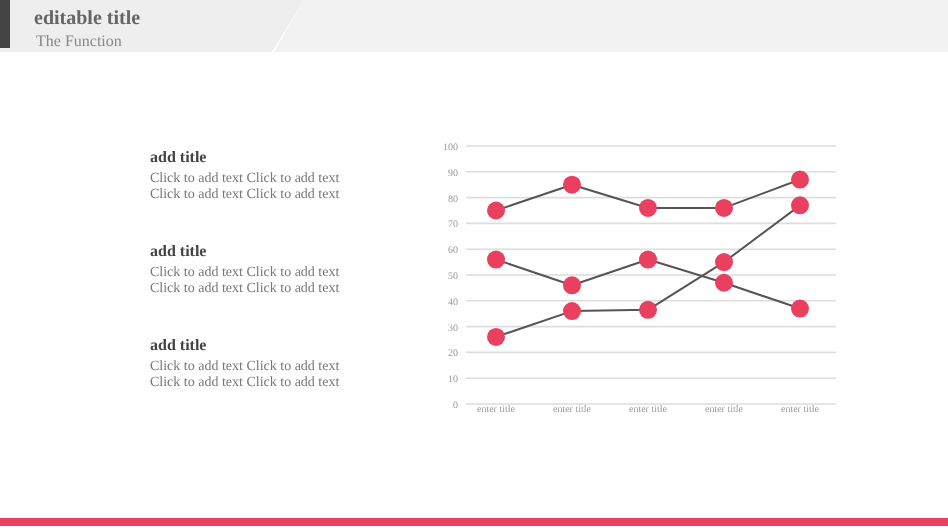 The width and height of the screenshot is (948, 532). What do you see at coordinates (88, 19) in the screenshot?
I see `text: editable title` at bounding box center [88, 19].